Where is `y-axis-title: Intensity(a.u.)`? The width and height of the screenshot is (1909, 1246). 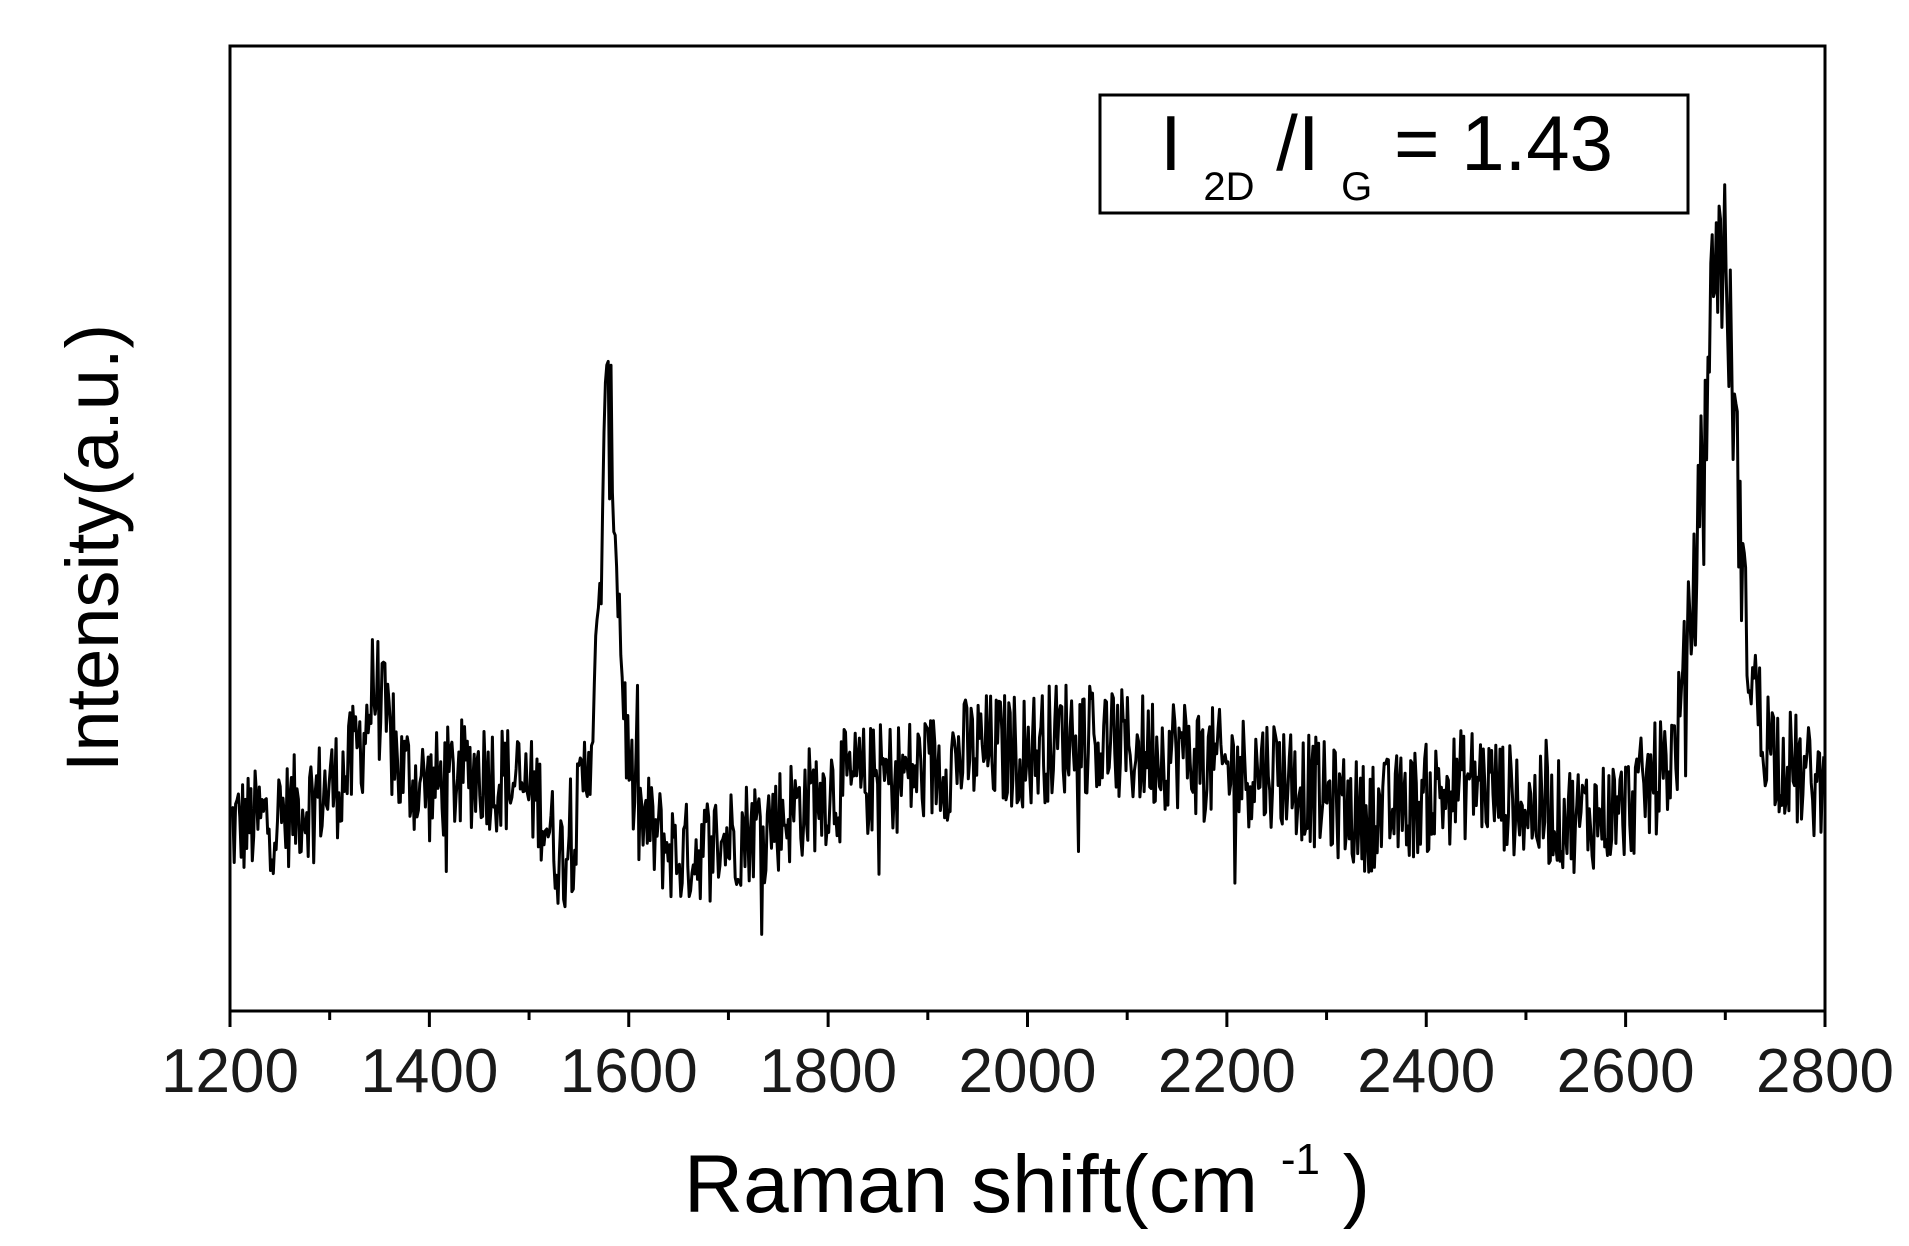
y-axis-title: Intensity(a.u.) is located at coordinates (92, 548).